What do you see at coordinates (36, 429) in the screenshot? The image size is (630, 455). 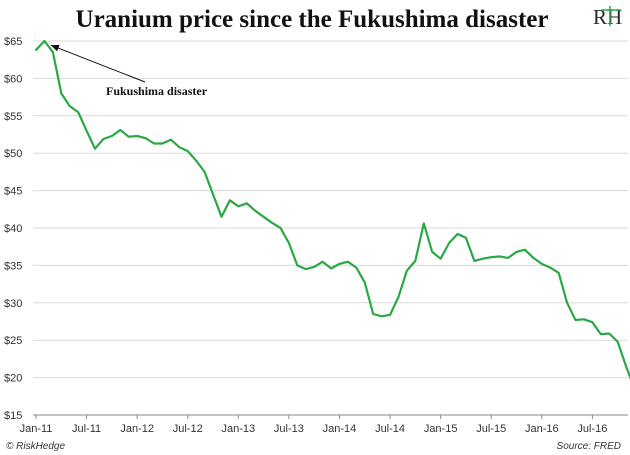 I see `x-tick-label: Jan-11` at bounding box center [36, 429].